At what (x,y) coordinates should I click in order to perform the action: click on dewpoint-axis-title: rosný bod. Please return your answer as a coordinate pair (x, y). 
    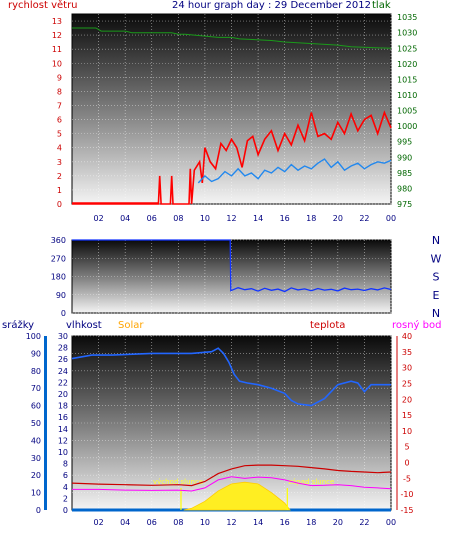
    Looking at the image, I should click on (417, 325).